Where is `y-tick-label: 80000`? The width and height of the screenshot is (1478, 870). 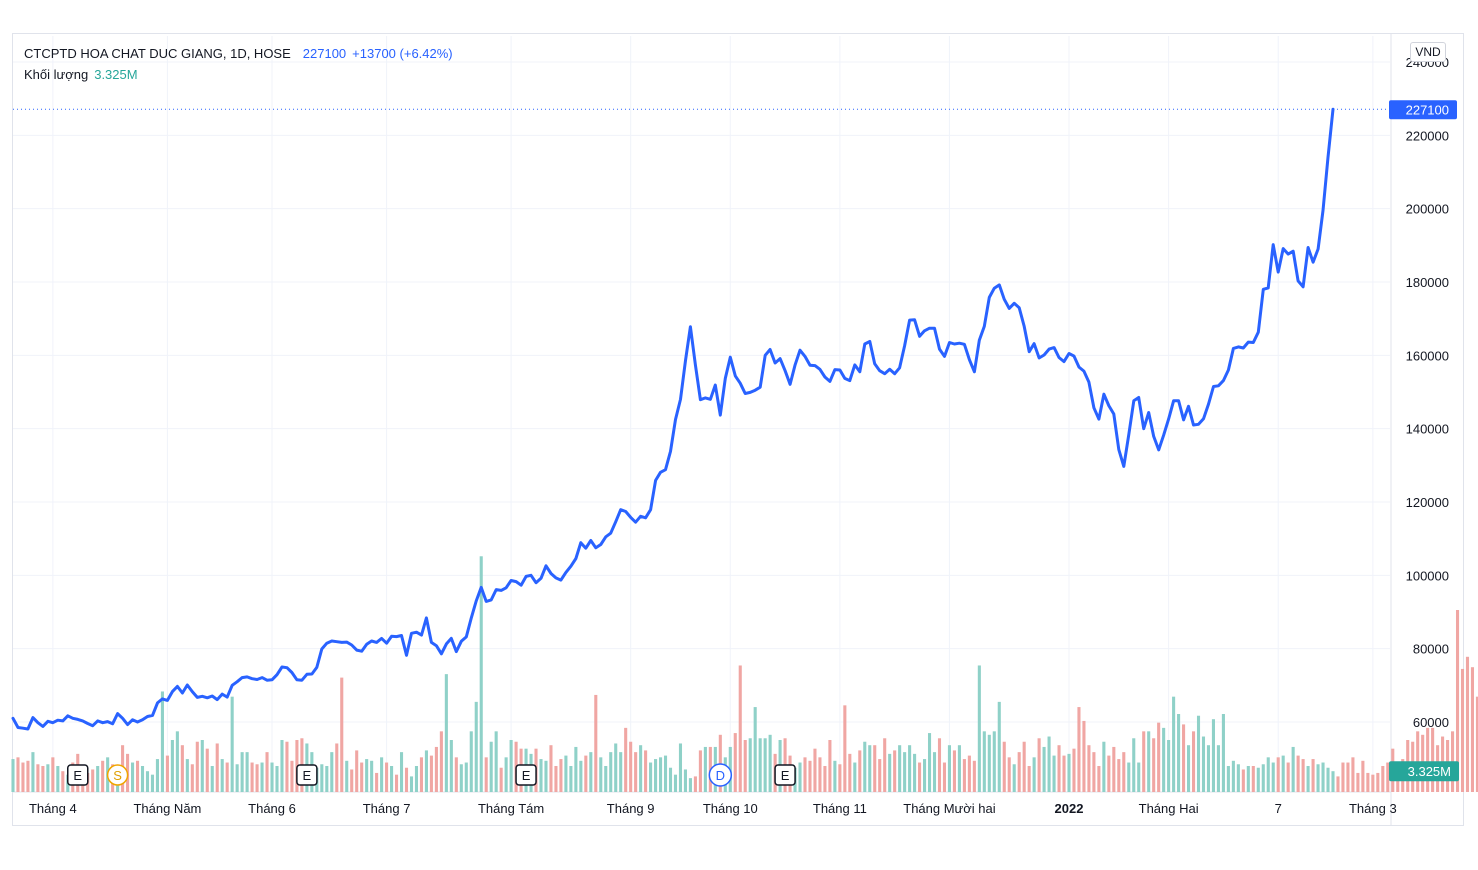 y-tick-label: 80000 is located at coordinates (1431, 649).